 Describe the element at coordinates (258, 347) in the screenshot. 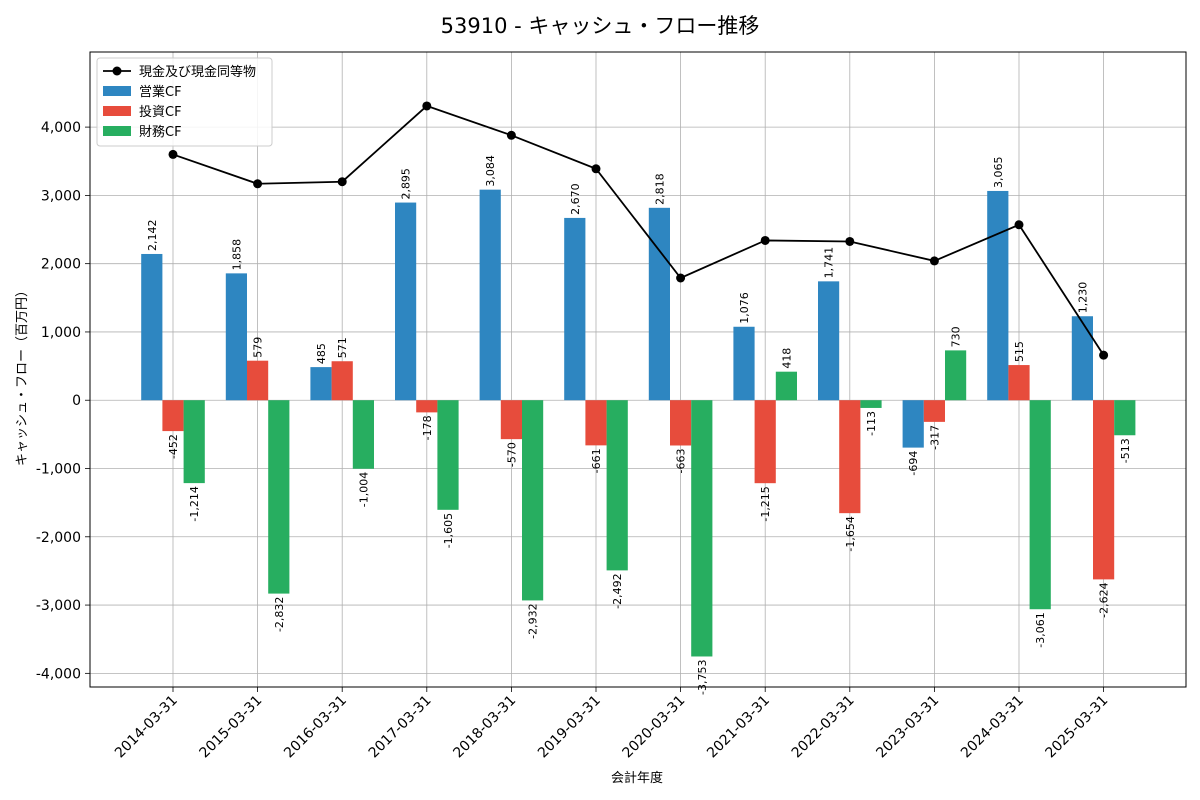

I see `bar-value-label: 579` at that location.